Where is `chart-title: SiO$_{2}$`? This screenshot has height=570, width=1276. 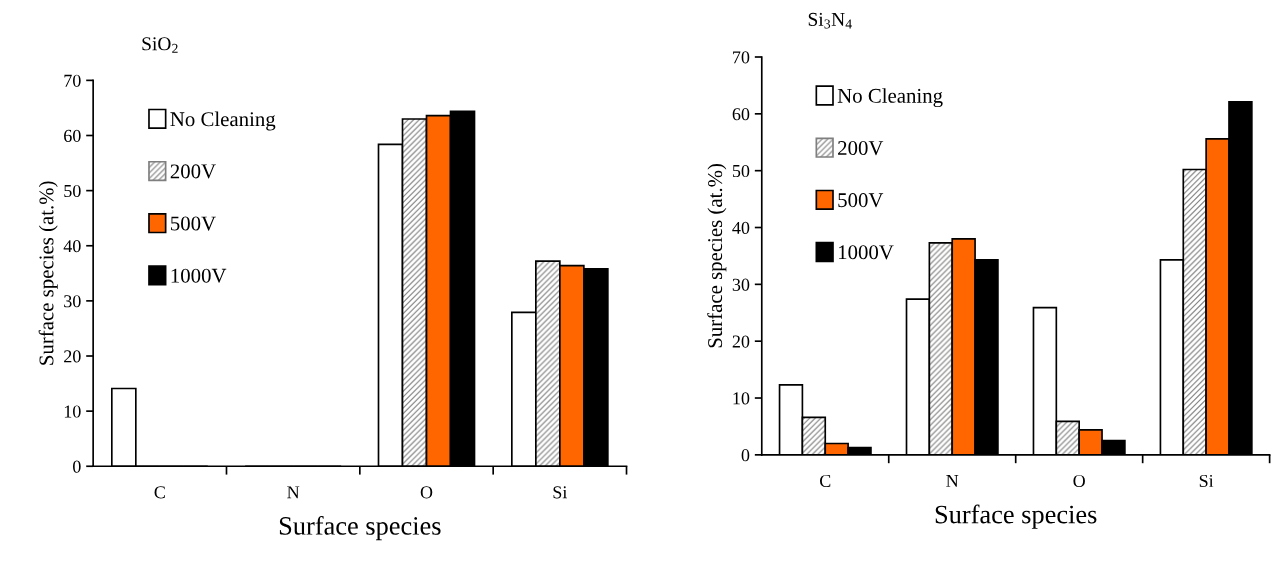 chart-title: SiO$_{2}$ is located at coordinates (160, 45).